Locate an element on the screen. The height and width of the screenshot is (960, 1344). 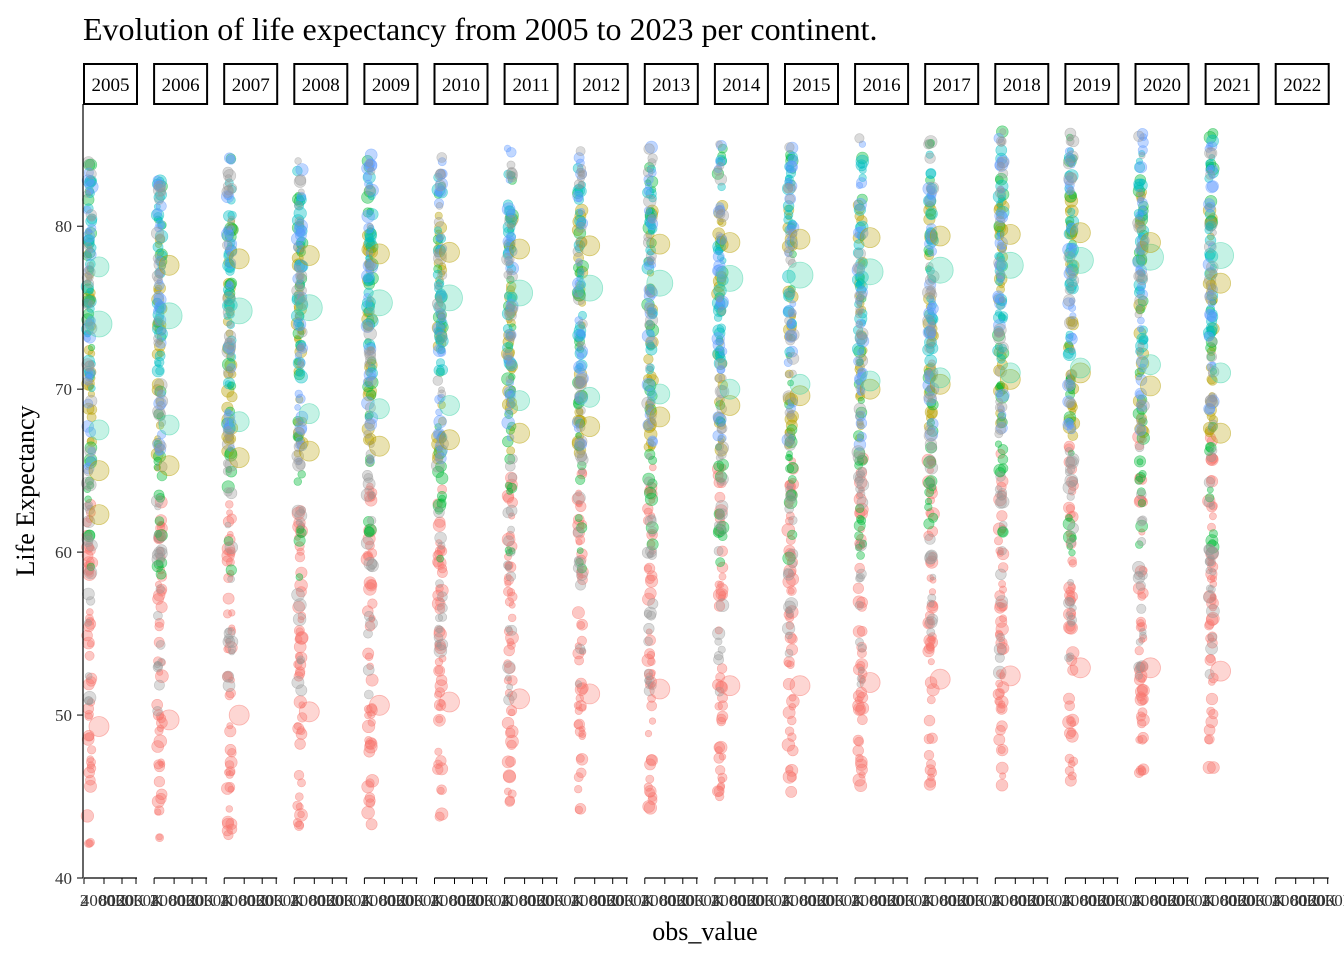
facet-strip-box is located at coordinates (601, 84).